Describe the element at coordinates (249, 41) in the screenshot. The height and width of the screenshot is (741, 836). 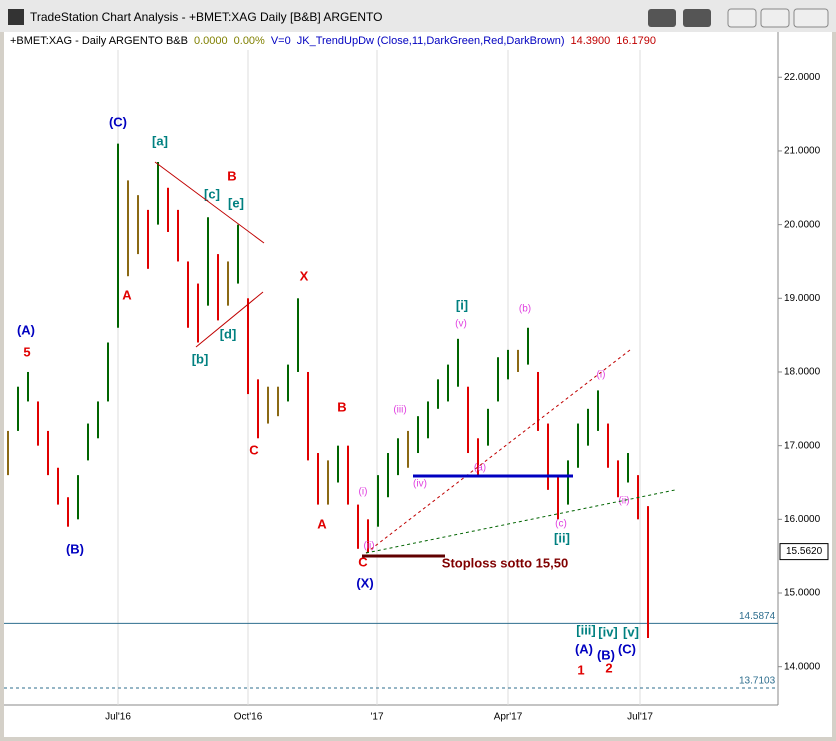
I see `header-part: 0.00%` at that location.